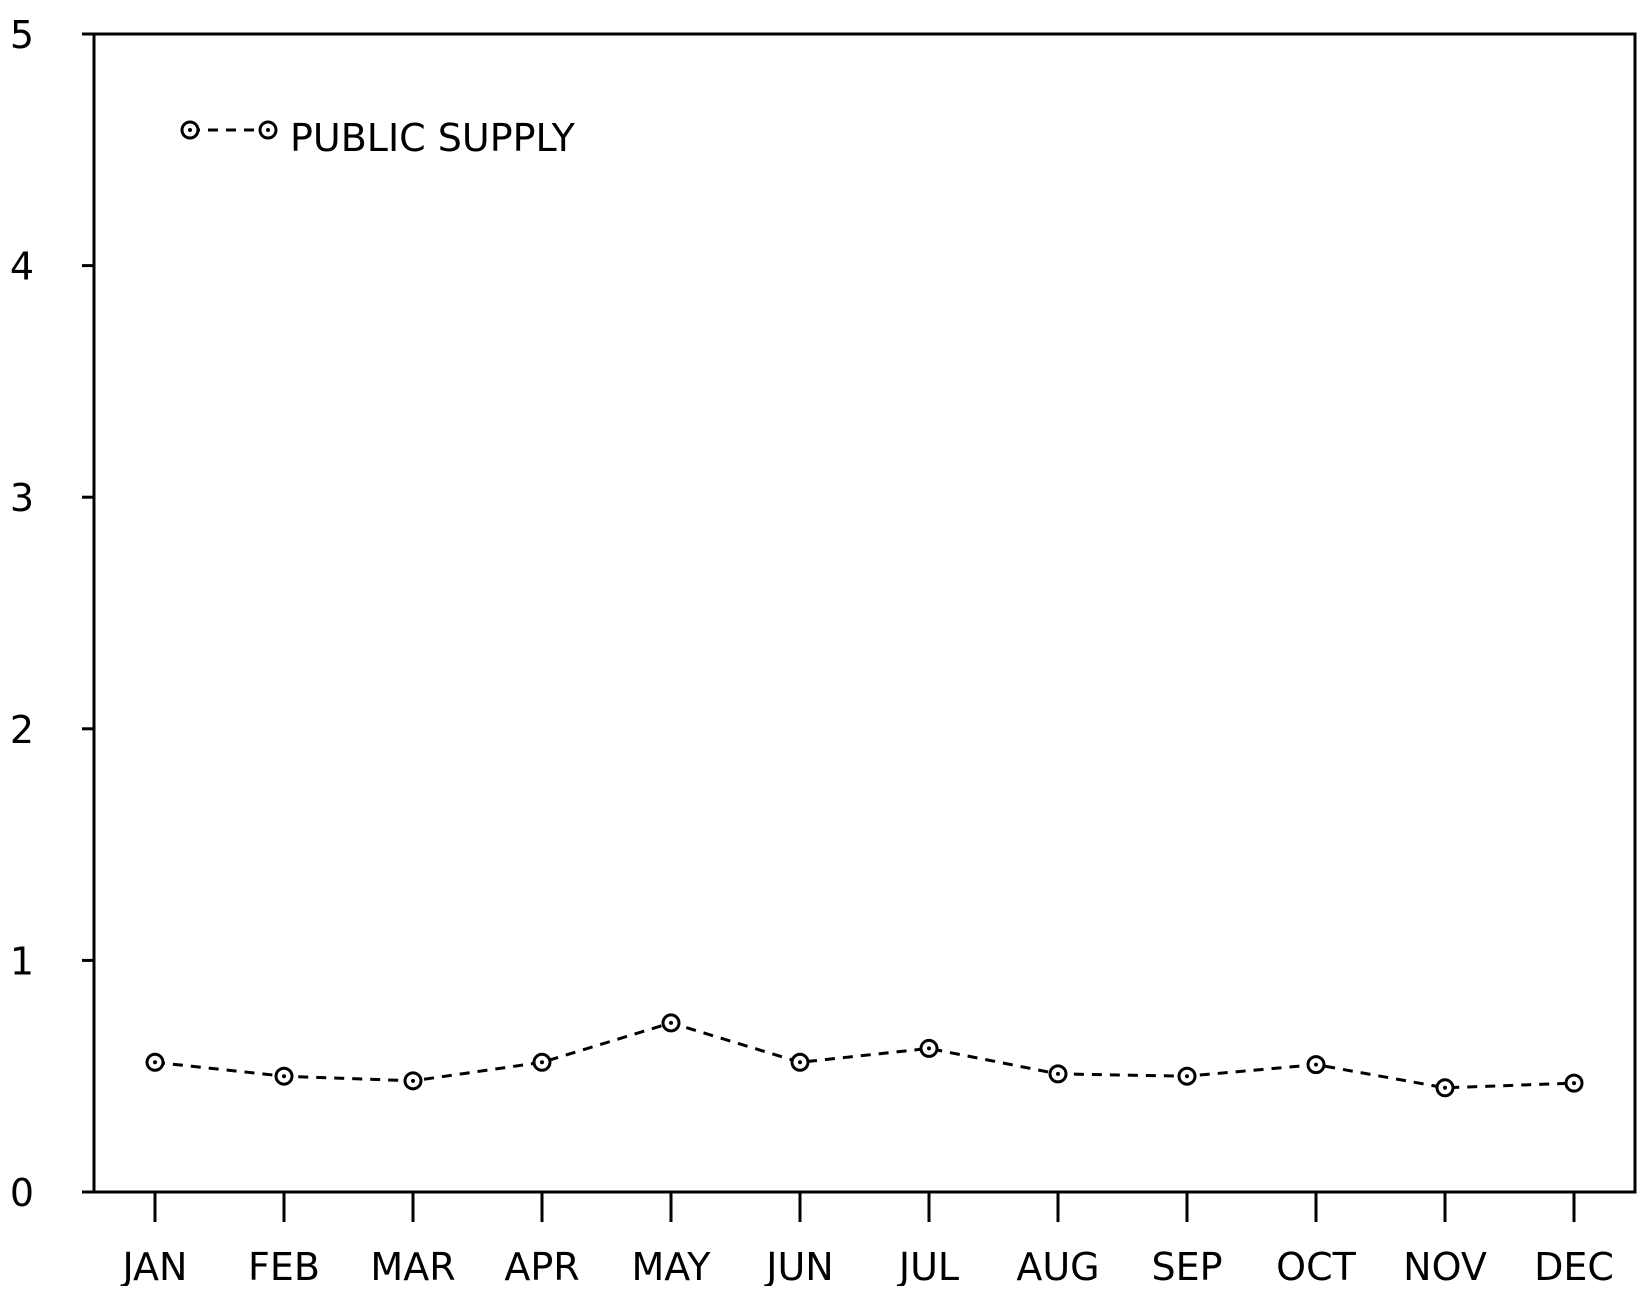 This screenshot has height=1290, width=1640. What do you see at coordinates (22, 1193) in the screenshot?
I see `y-tick-label: 0` at bounding box center [22, 1193].